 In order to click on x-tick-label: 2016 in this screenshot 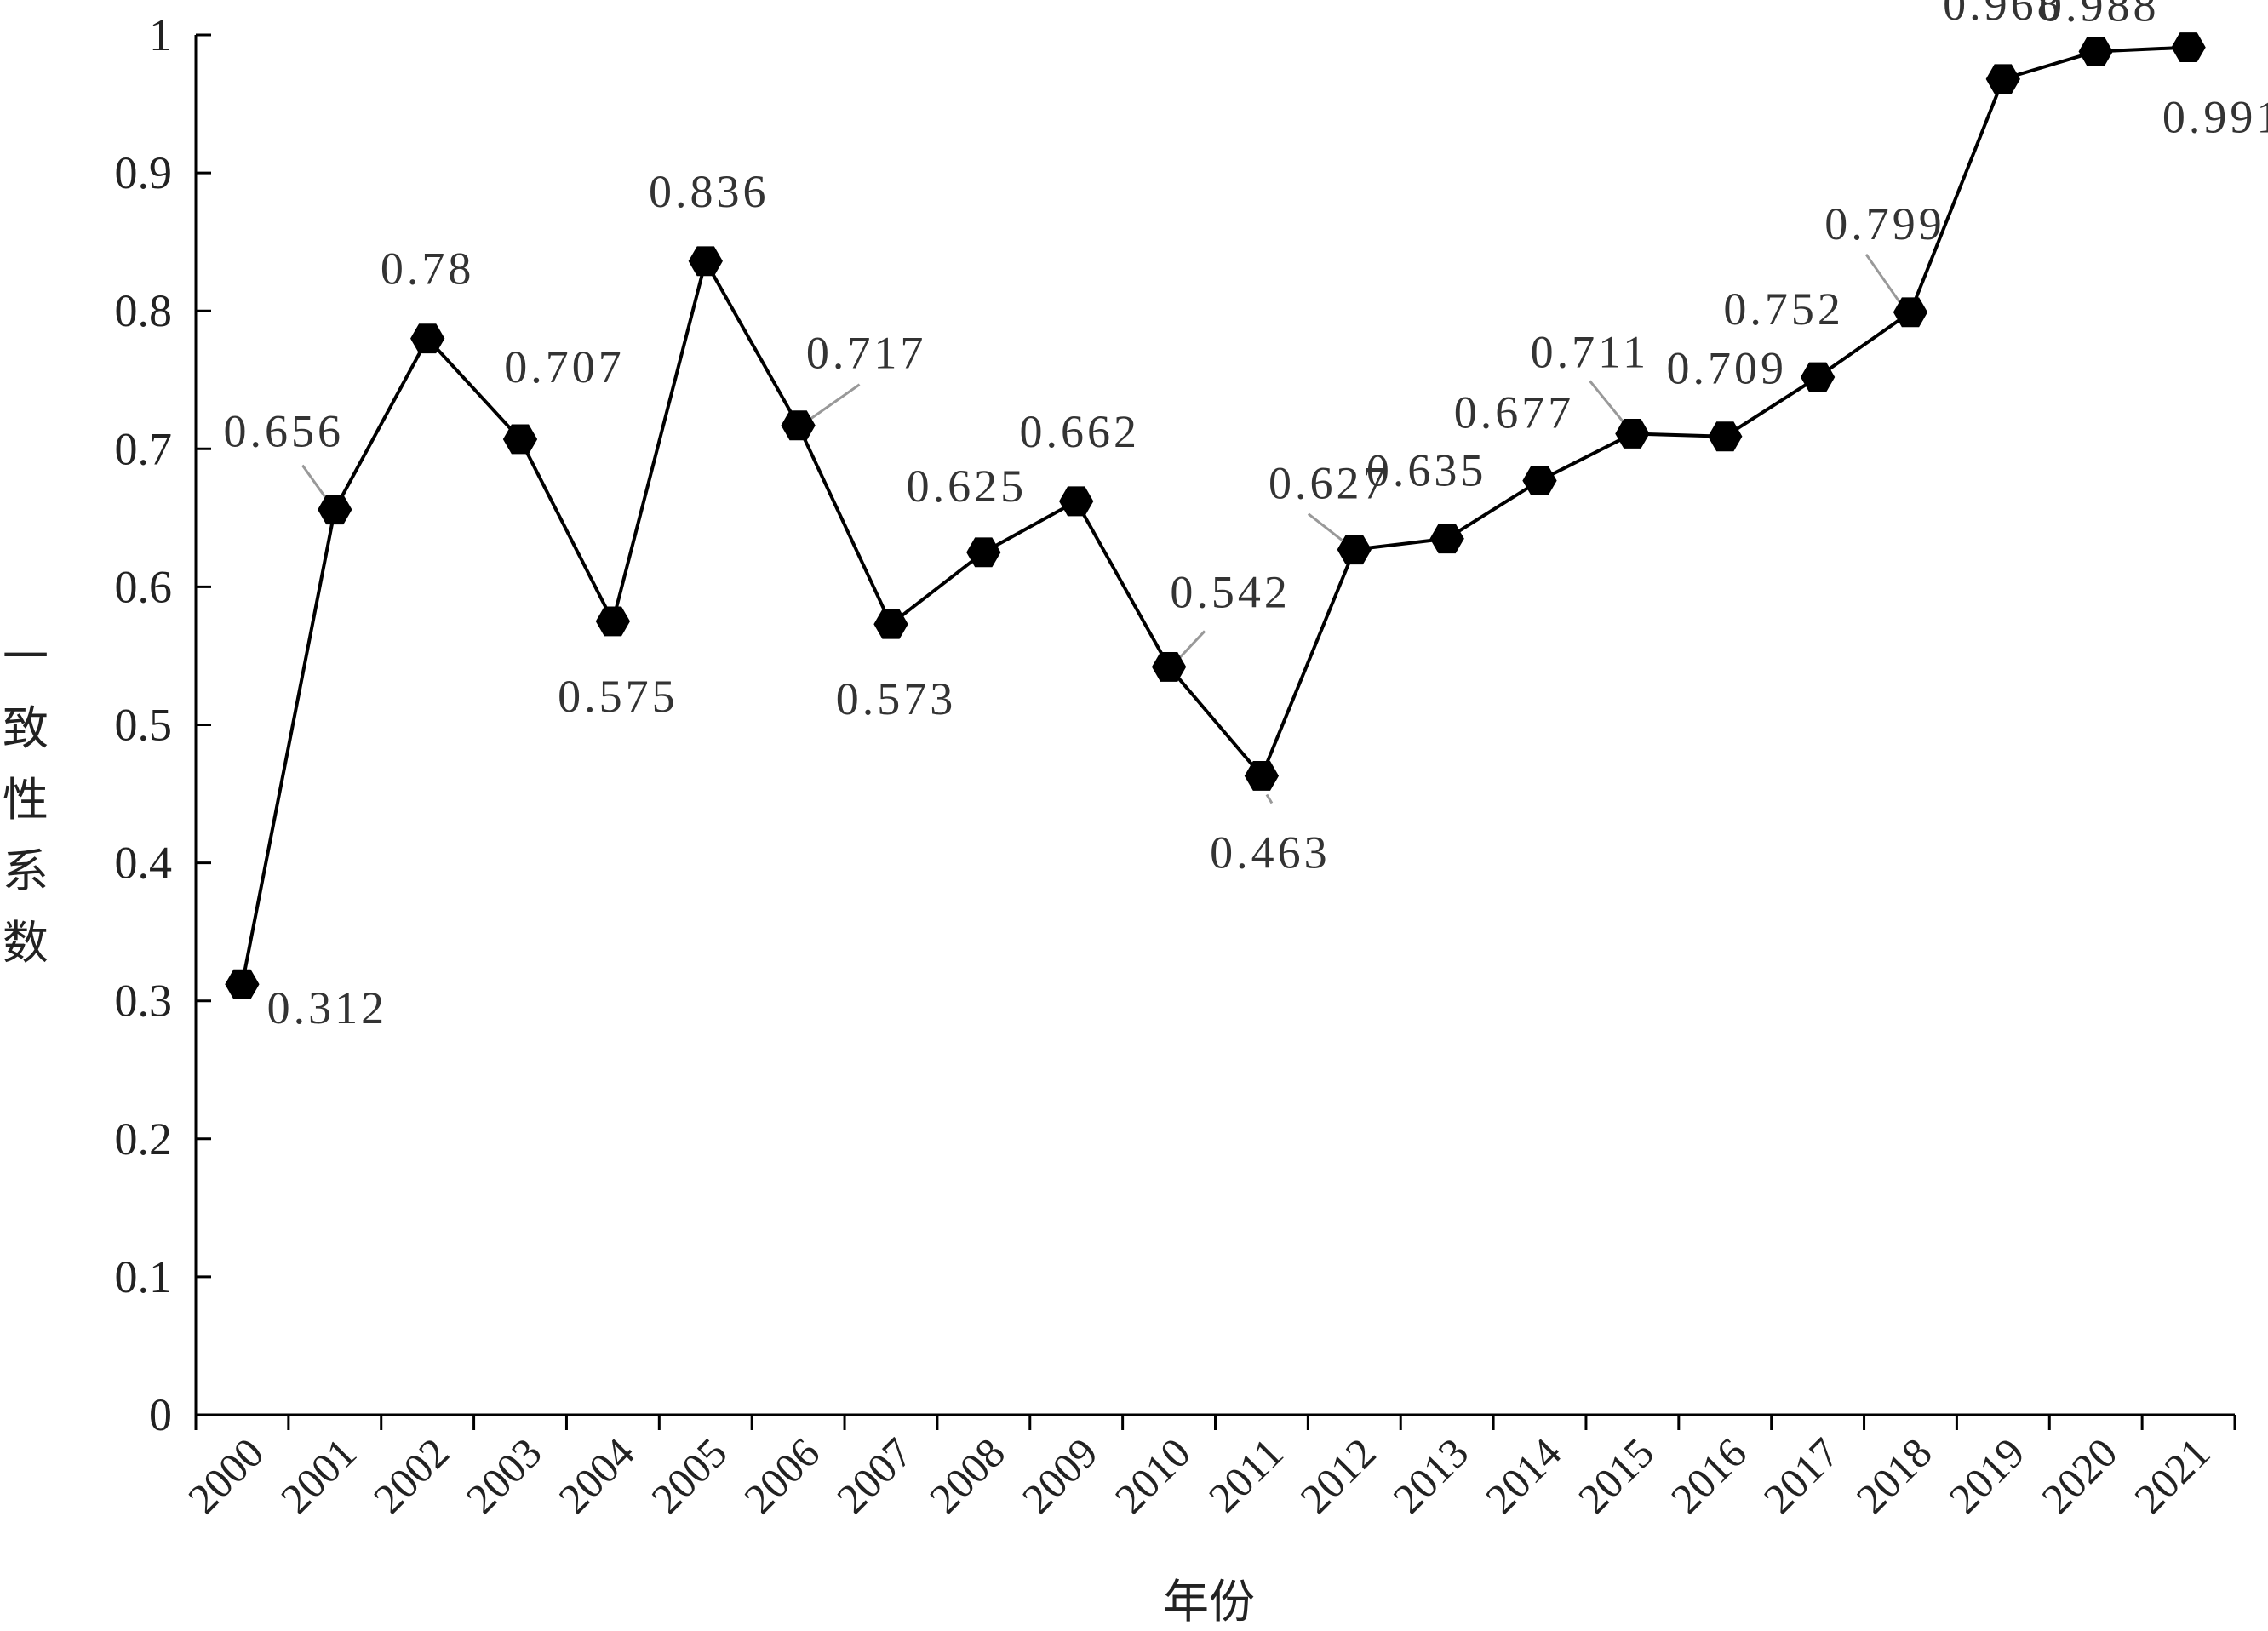, I will do `click(1708, 1475)`.